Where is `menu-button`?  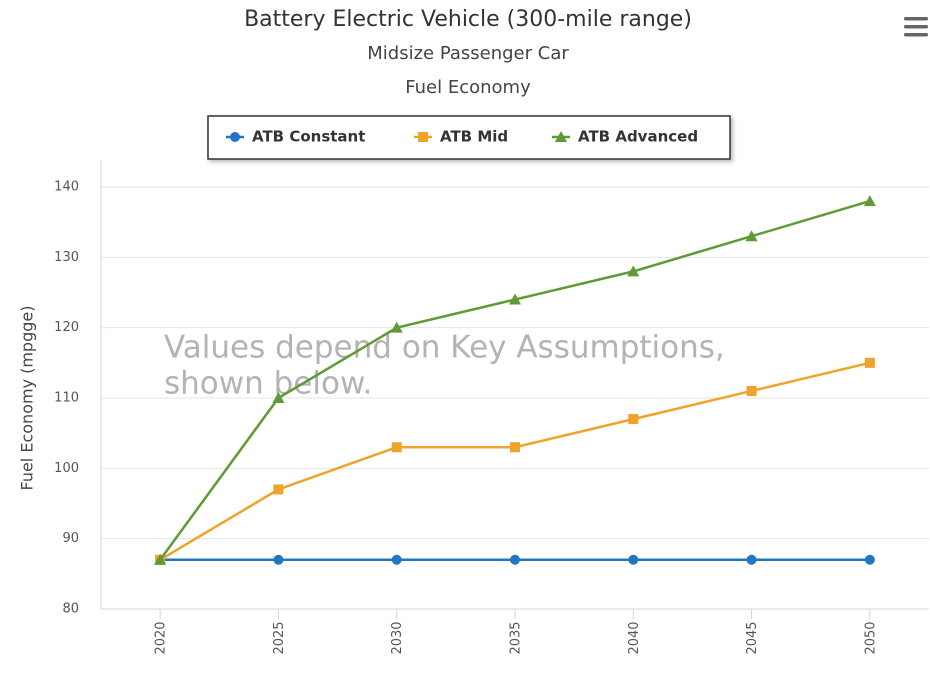
menu-button is located at coordinates (916, 27).